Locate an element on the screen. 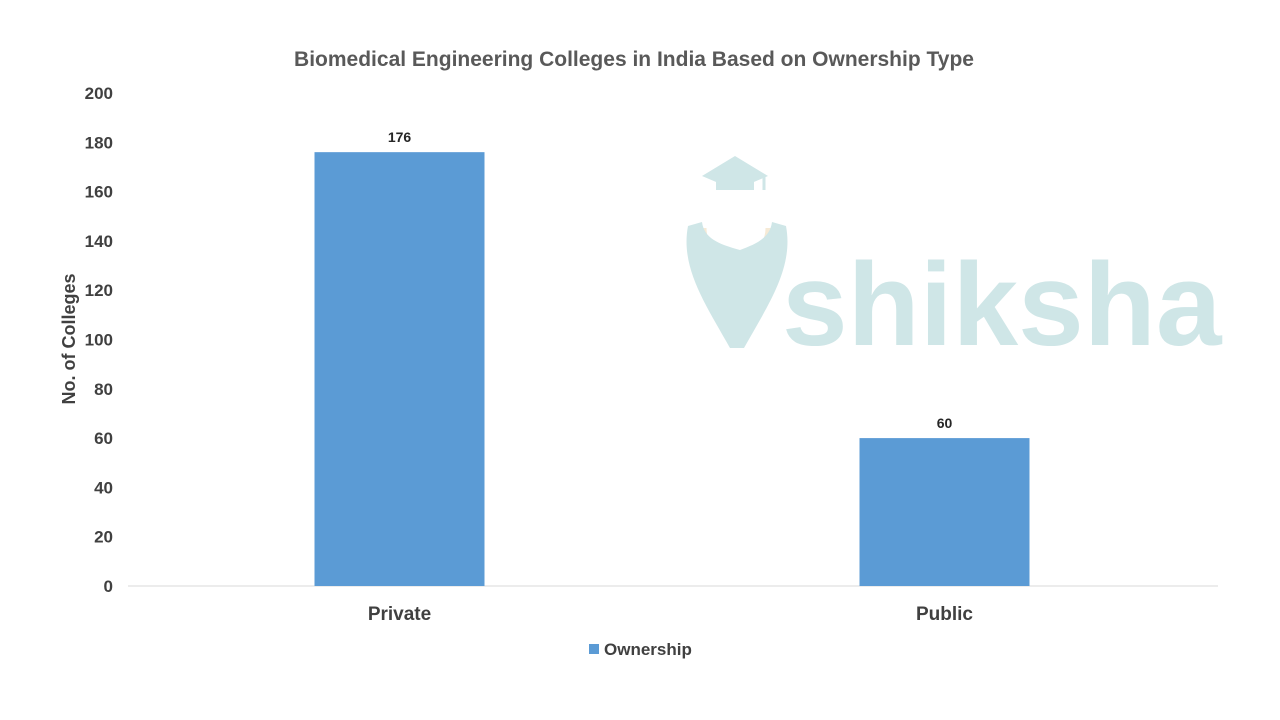  legend-swatch is located at coordinates (594, 649).